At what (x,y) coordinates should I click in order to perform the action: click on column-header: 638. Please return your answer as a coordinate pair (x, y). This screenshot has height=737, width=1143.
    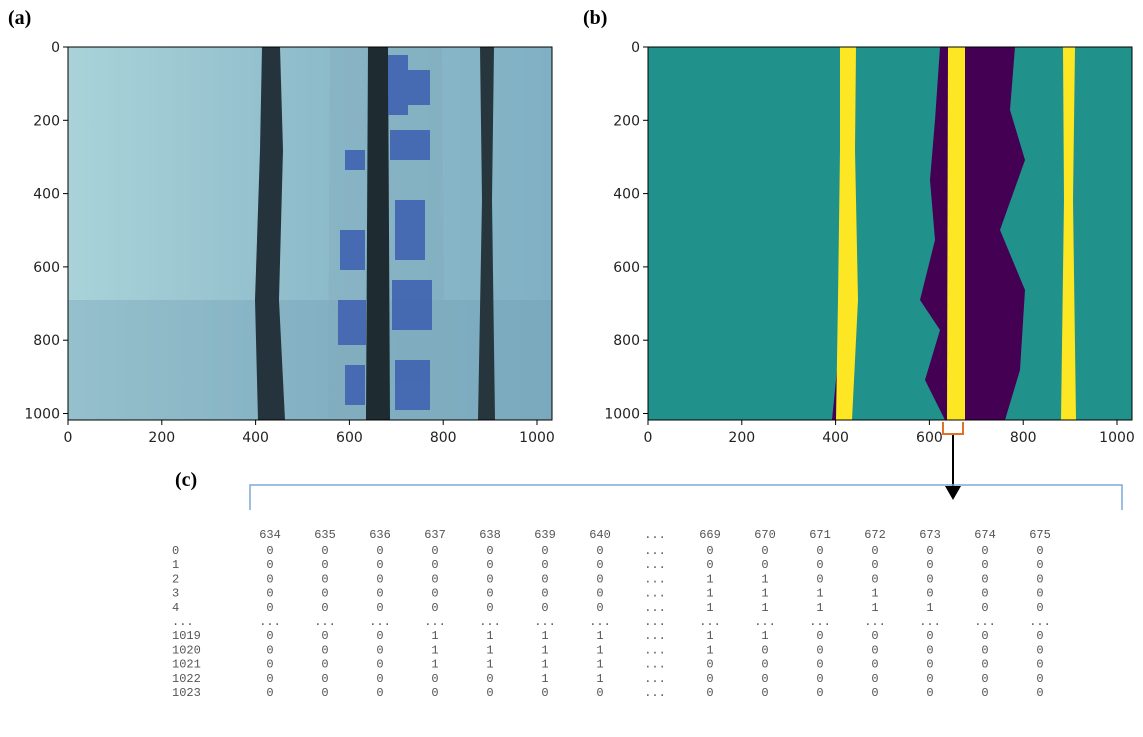
    Looking at the image, I should click on (490, 535).